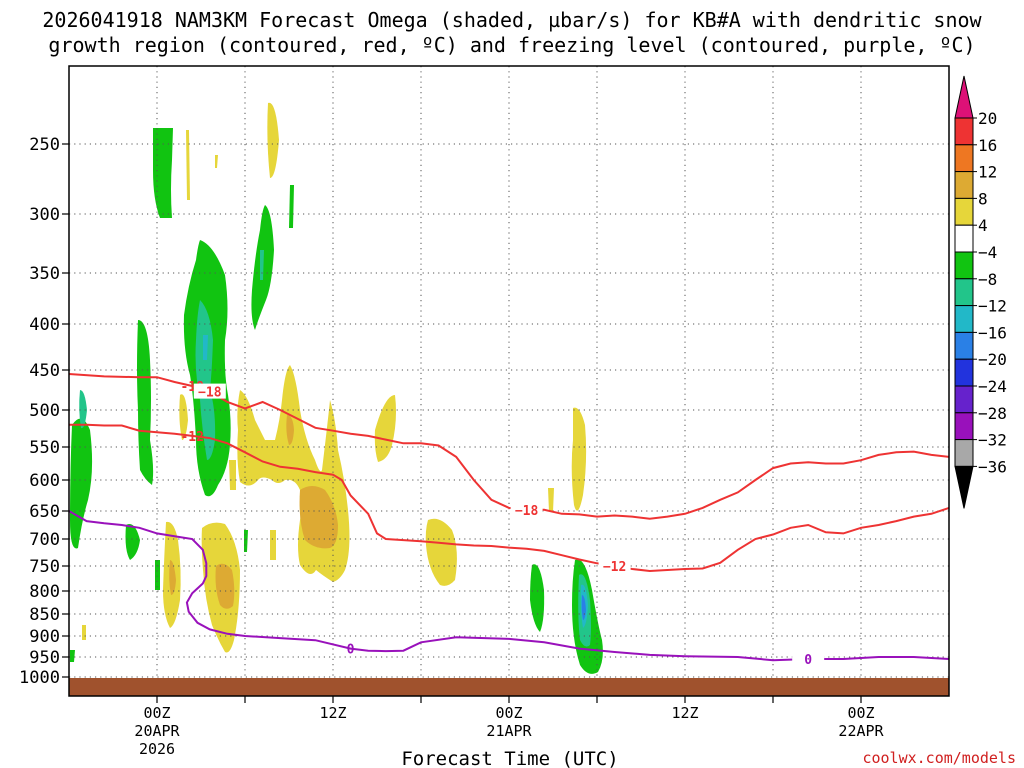 The image size is (1024, 768). What do you see at coordinates (191, 437) in the screenshot?
I see `contour-label--12: -12` at bounding box center [191, 437].